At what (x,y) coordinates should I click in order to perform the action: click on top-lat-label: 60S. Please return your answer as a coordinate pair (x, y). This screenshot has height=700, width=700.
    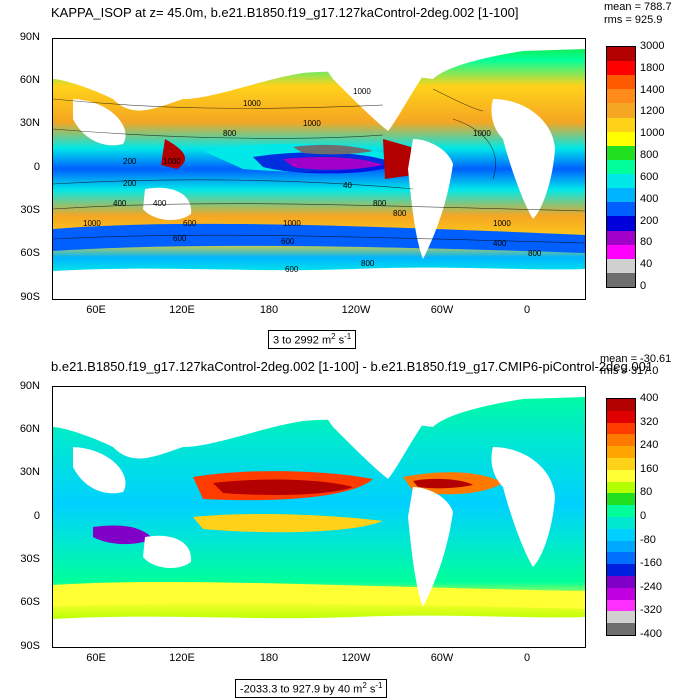
    Looking at the image, I should click on (30, 253).